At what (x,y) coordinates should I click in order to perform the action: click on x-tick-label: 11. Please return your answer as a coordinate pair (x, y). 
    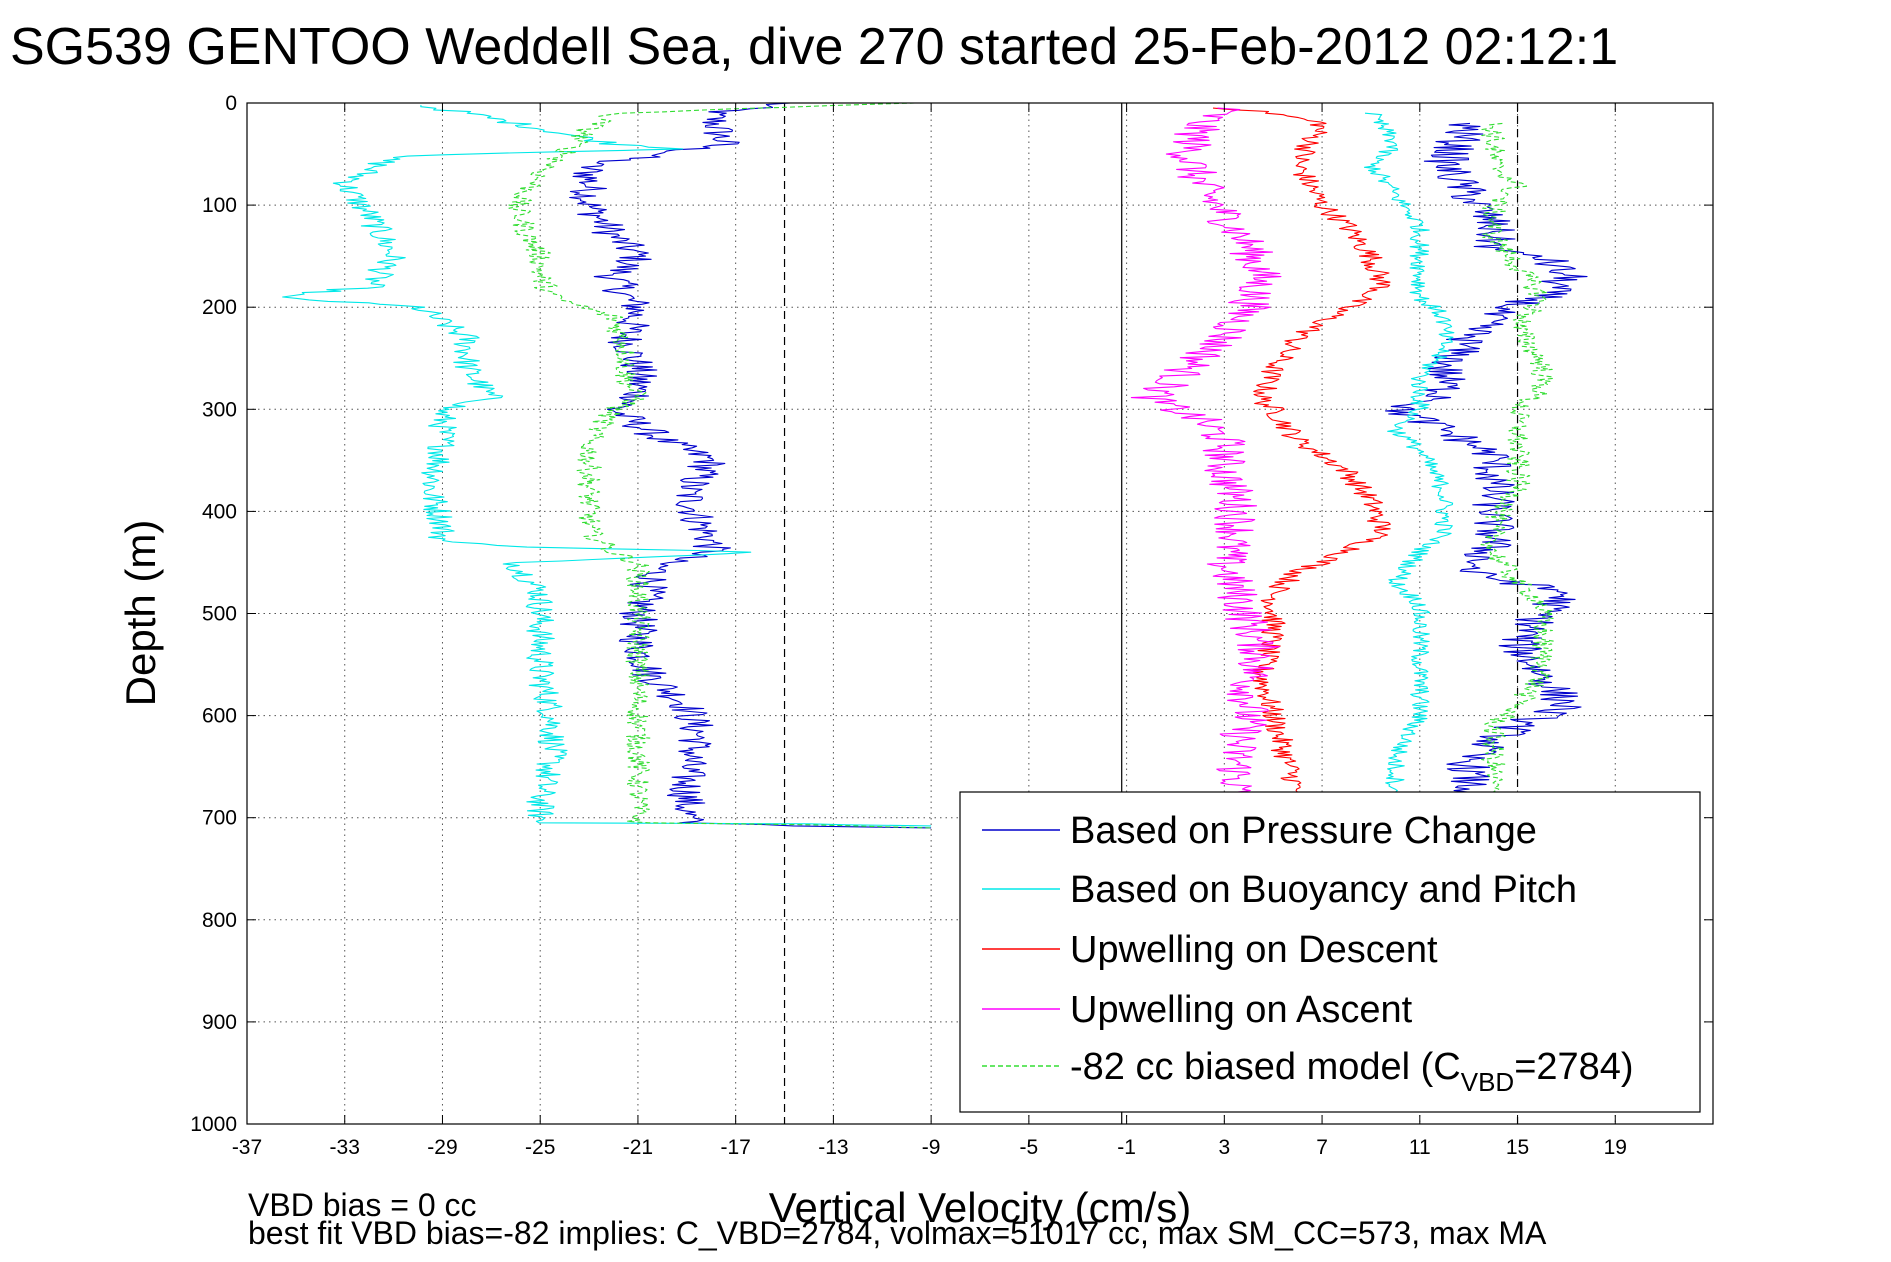
    Looking at the image, I should click on (1420, 1147).